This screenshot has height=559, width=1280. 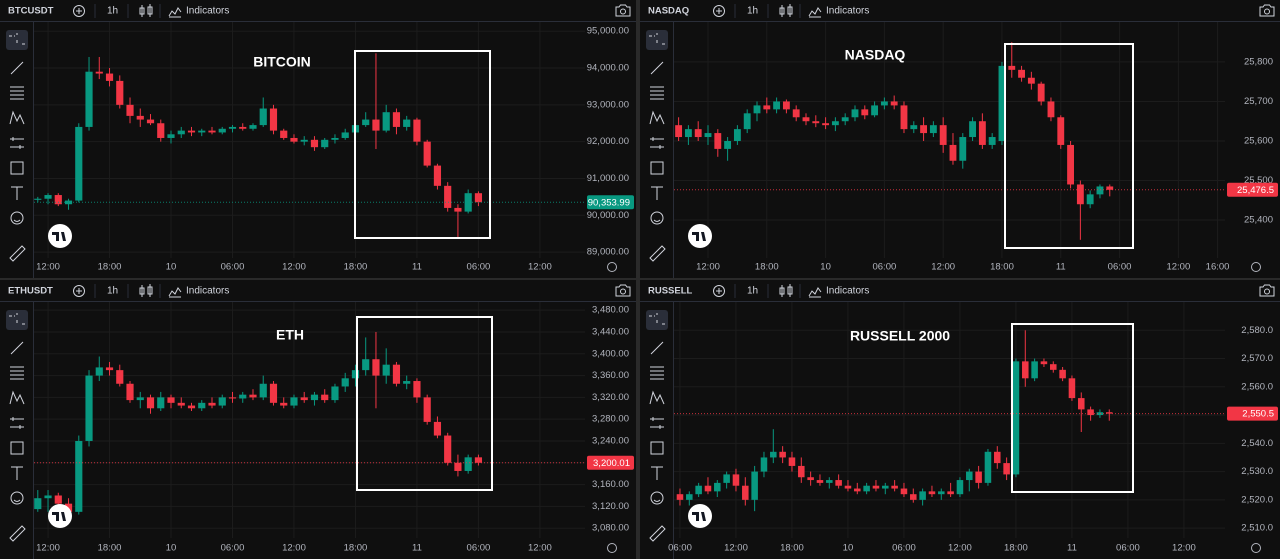 I want to click on symbol: RUSSELL, so click(x=670, y=291).